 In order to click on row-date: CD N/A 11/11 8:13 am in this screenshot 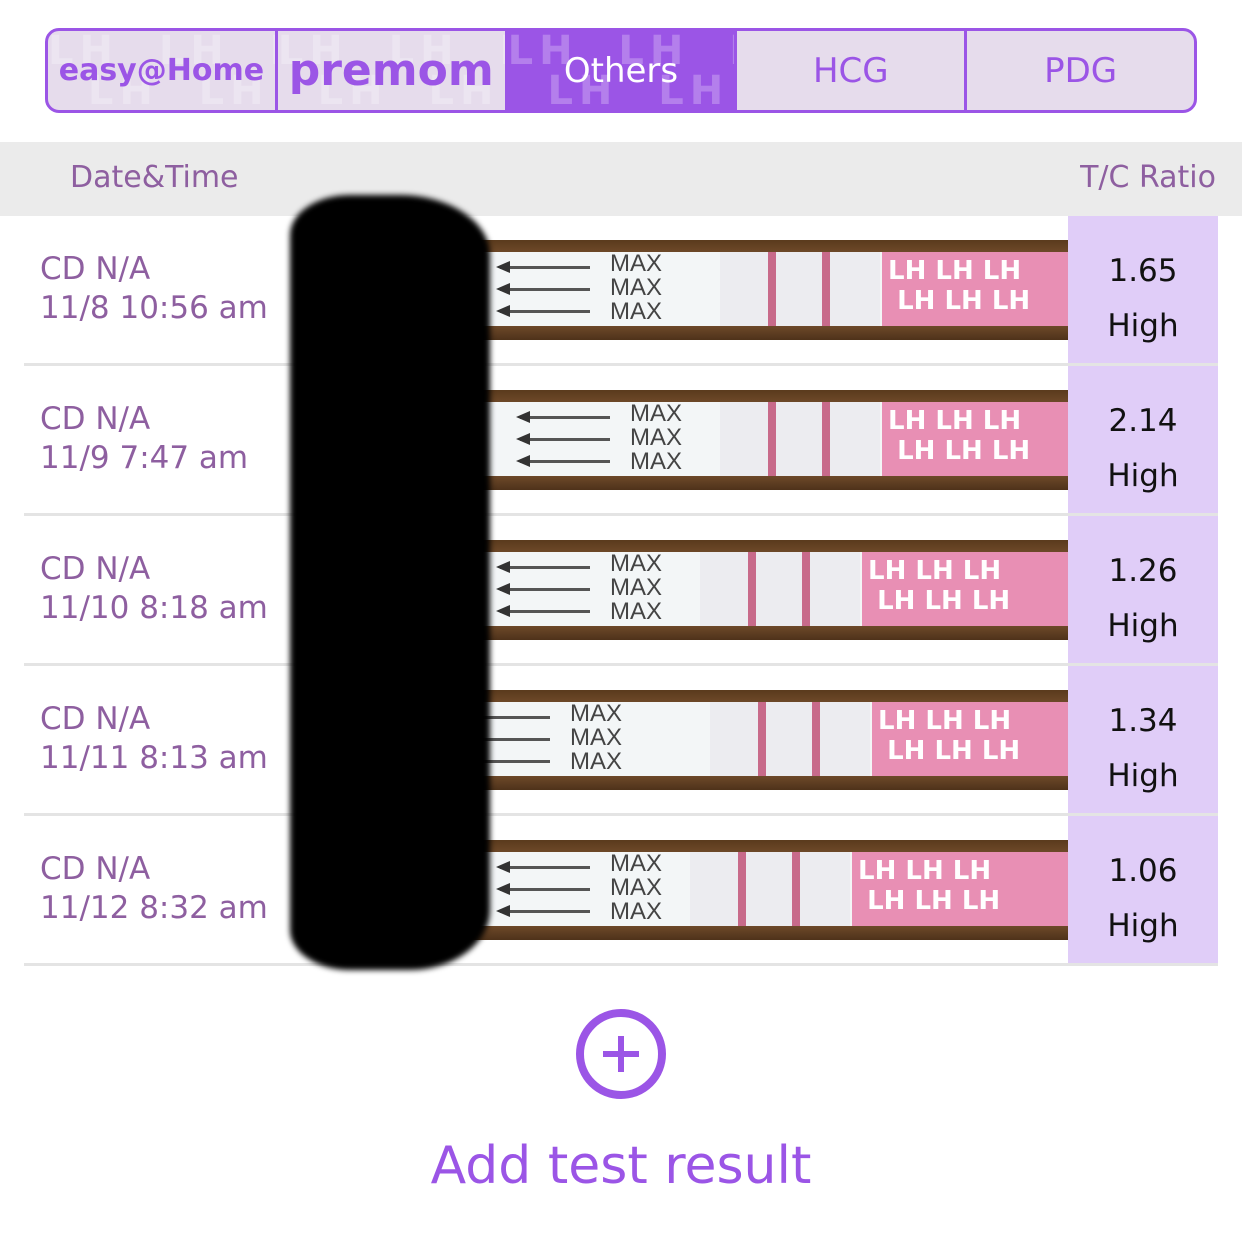, I will do `click(154, 739)`.